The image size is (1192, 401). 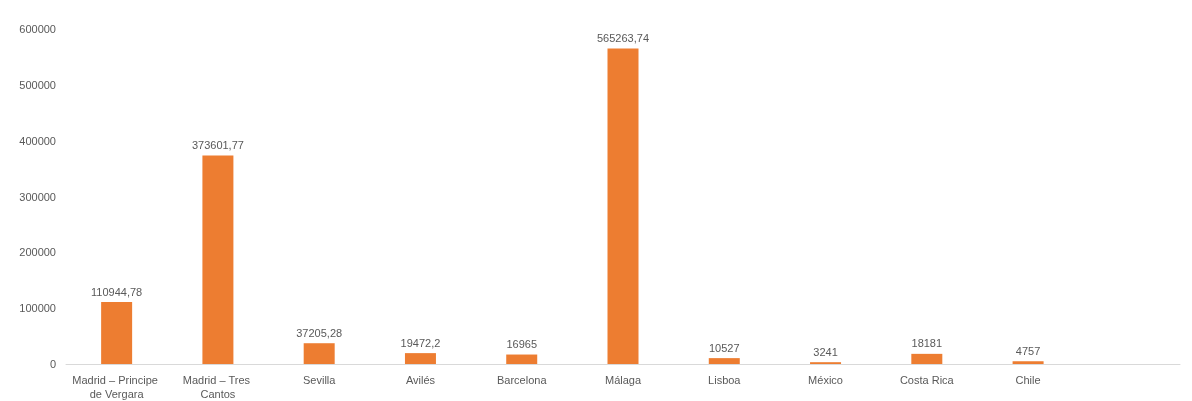 I want to click on data-label: 110944,78, so click(x=117, y=291).